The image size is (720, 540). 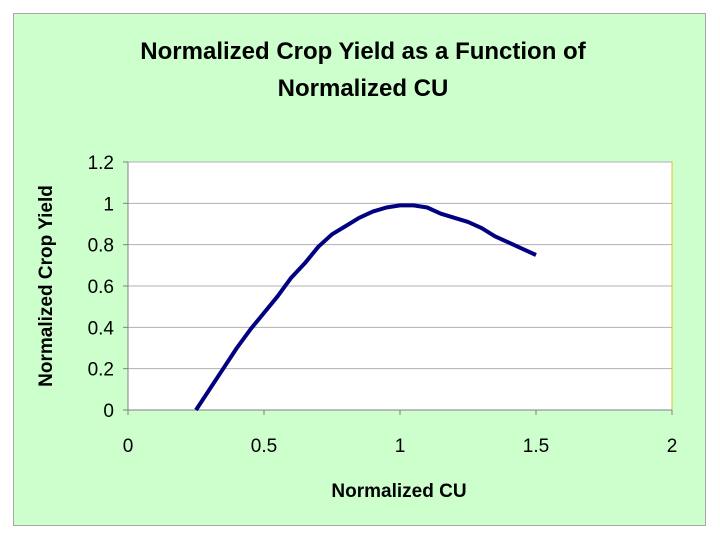 What do you see at coordinates (101, 328) in the screenshot?
I see `y-tick-label: 0.4` at bounding box center [101, 328].